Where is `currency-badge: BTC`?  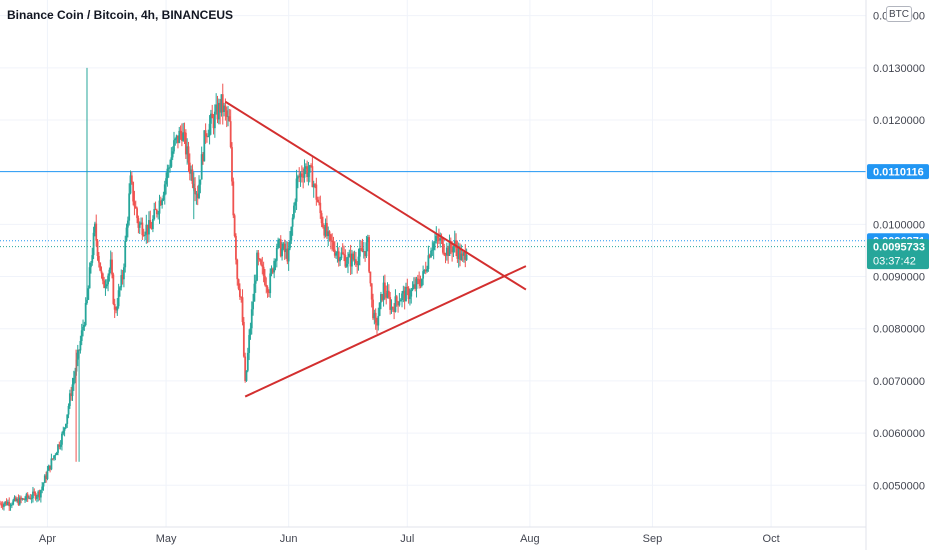
currency-badge: BTC is located at coordinates (899, 14).